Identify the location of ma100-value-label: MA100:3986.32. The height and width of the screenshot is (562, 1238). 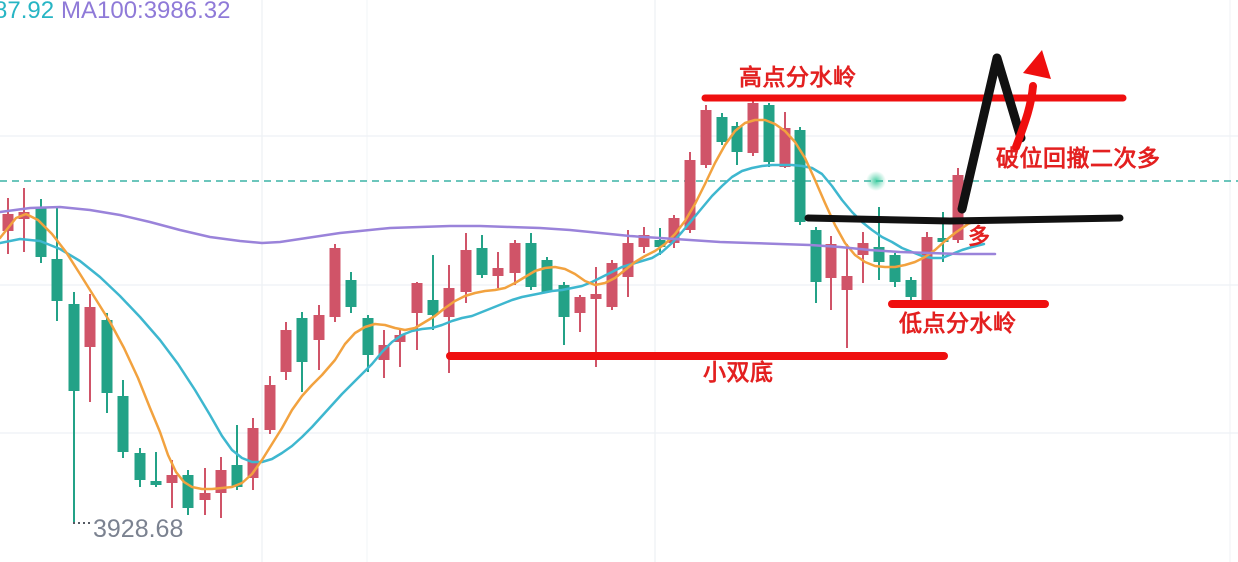
(146, 12).